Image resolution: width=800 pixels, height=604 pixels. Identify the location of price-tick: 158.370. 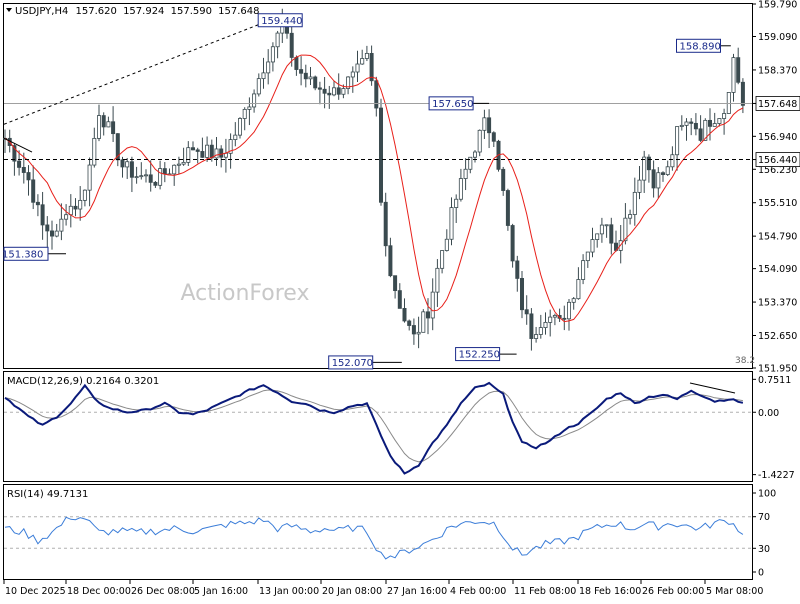
(777, 70).